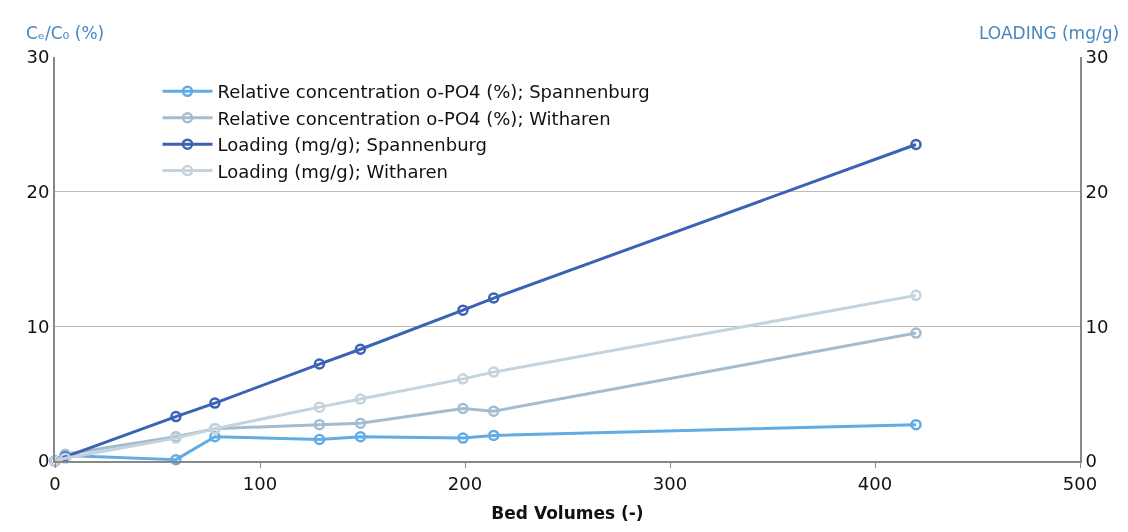  What do you see at coordinates (414, 118) in the screenshot?
I see `legend-label: Relative concentration o-PO4 (%); Witharen` at bounding box center [414, 118].